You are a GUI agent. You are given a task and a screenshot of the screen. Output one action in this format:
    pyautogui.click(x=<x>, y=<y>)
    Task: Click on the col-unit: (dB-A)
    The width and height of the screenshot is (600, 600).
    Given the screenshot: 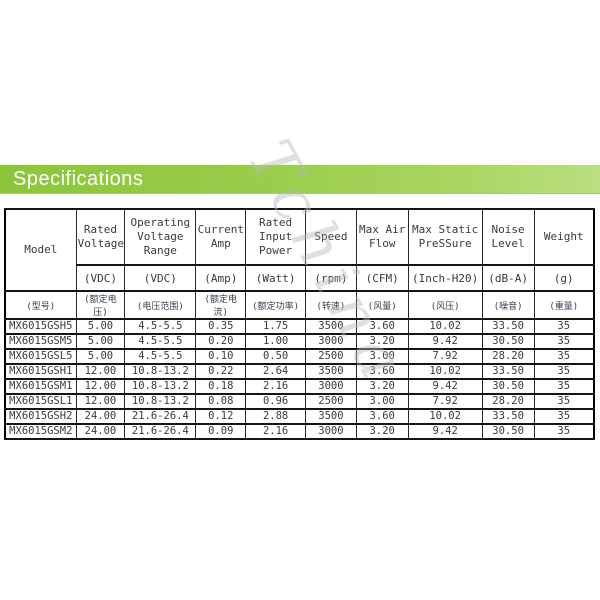 What is the action you would take?
    pyautogui.click(x=508, y=278)
    